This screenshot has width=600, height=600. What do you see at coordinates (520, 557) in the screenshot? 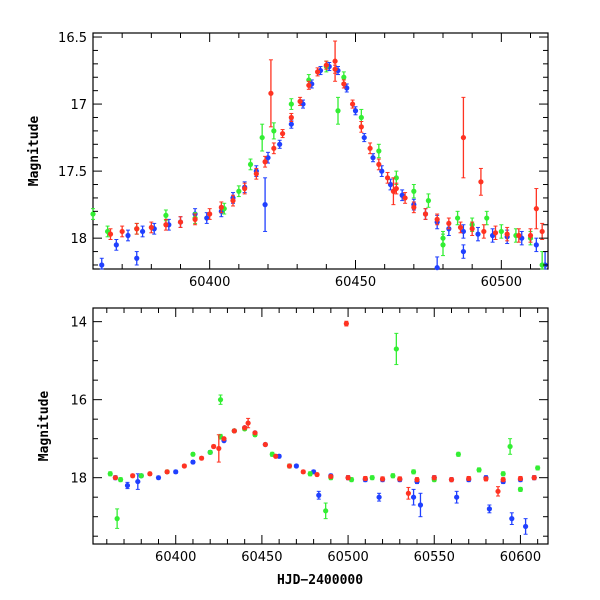
I see `x-tick-label: 60600` at bounding box center [520, 557].